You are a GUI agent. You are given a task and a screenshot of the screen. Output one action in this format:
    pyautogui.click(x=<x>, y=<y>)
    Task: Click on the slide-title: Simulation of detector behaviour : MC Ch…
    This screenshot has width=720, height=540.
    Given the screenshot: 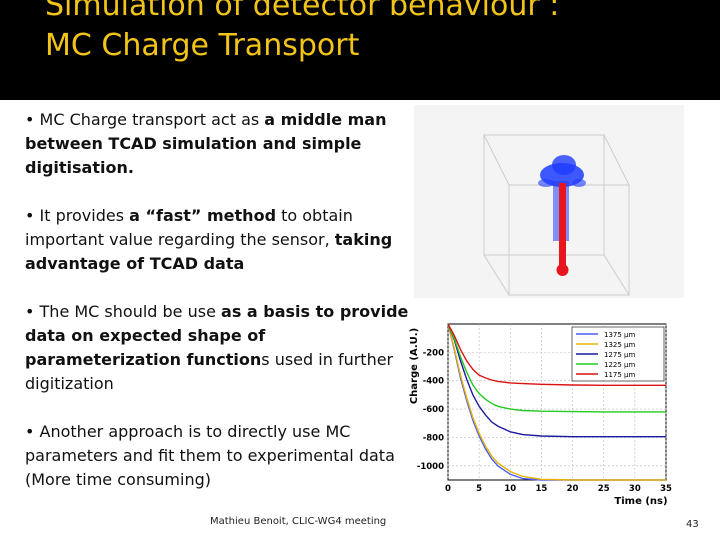 What is the action you would take?
    pyautogui.click(x=375, y=33)
    